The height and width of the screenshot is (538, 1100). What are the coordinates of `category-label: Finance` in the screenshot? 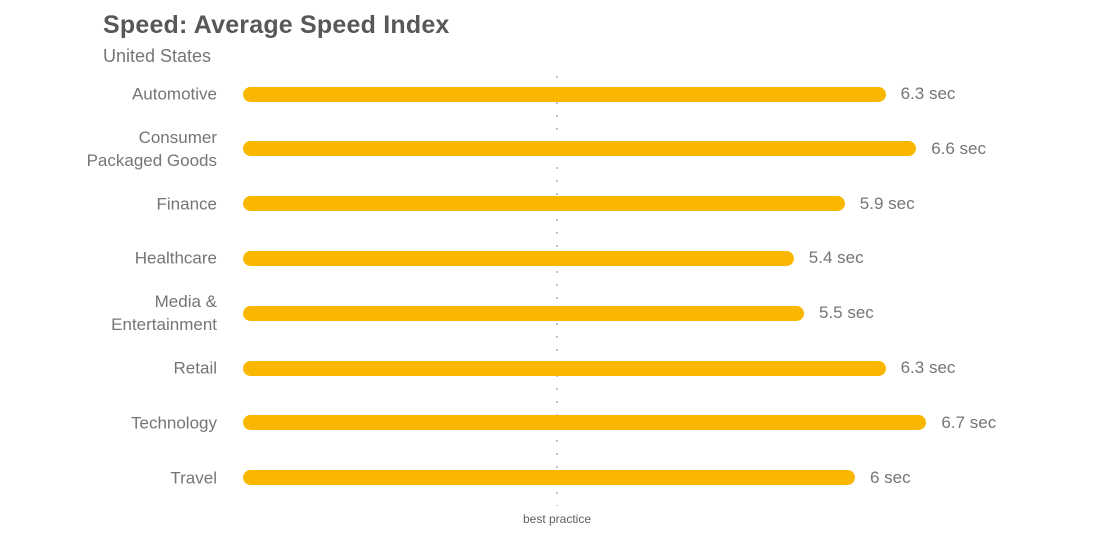 It's located at (186, 204).